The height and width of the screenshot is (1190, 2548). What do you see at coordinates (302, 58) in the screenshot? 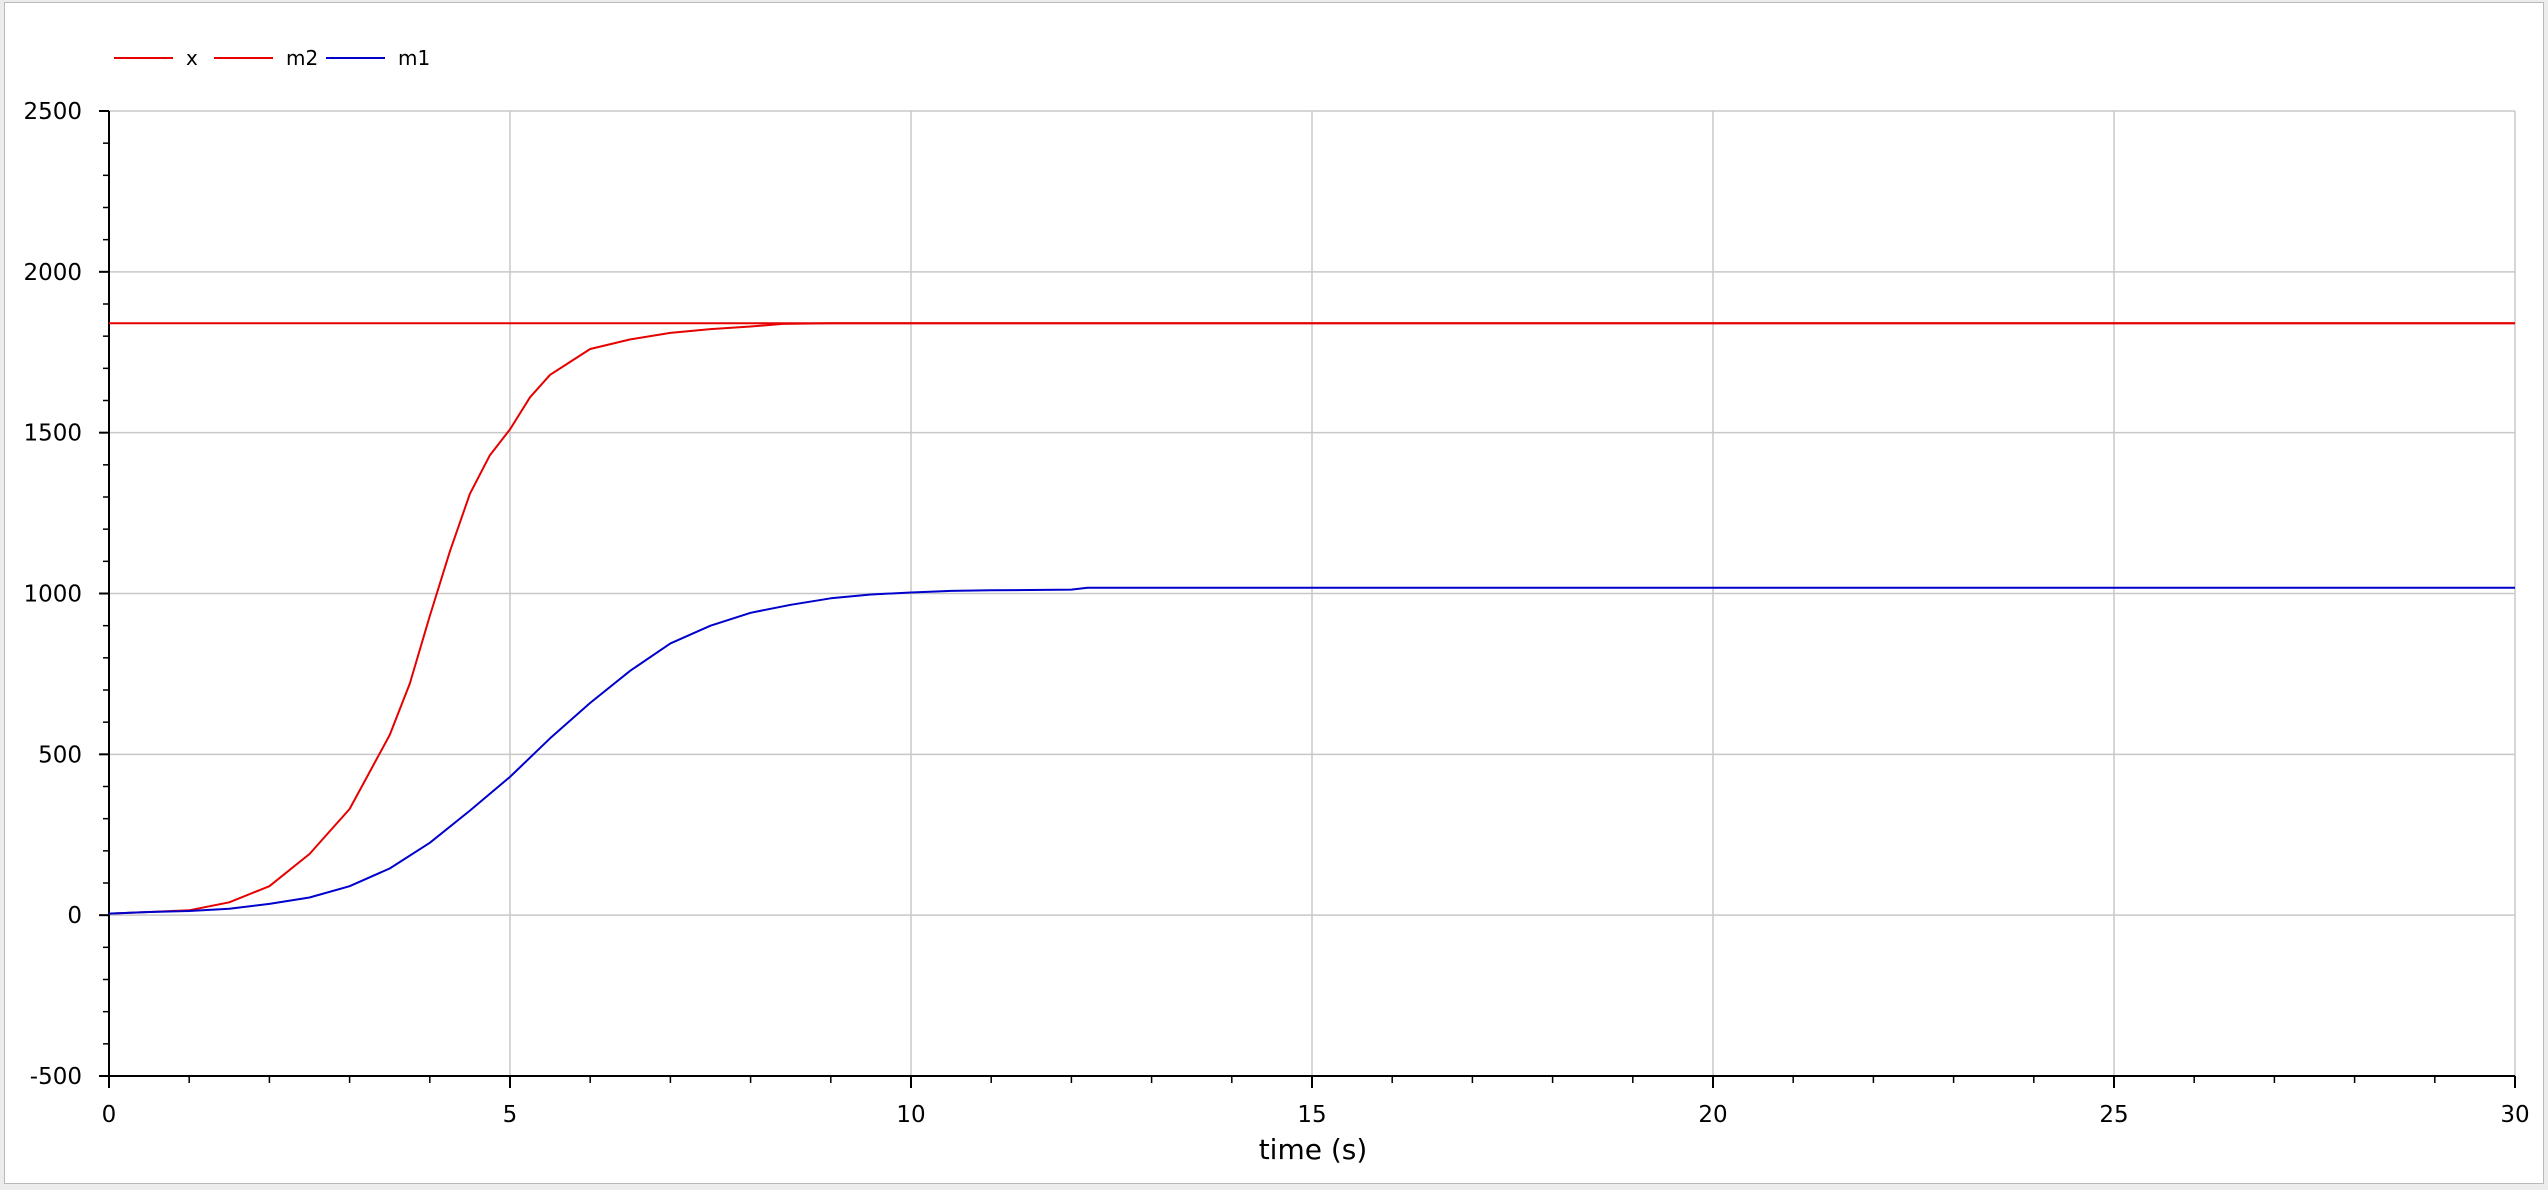
I see `legend-label-m2: m2` at bounding box center [302, 58].